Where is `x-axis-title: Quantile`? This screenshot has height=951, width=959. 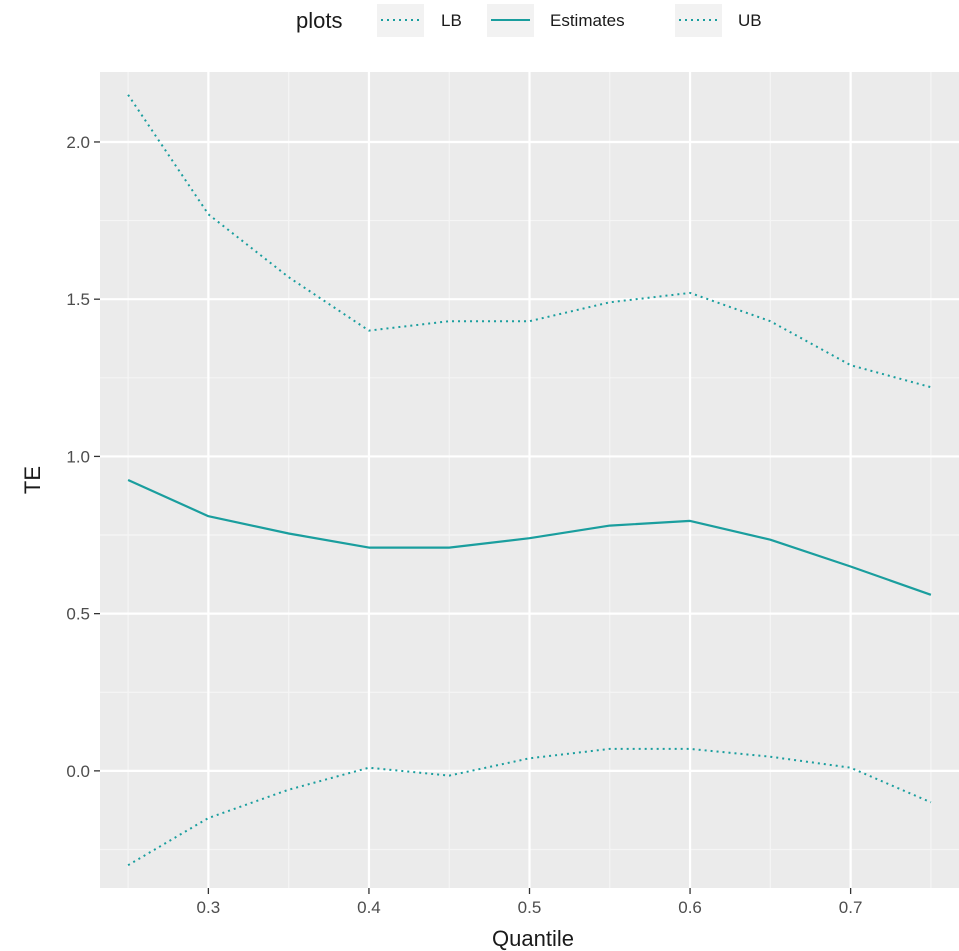 x-axis-title: Quantile is located at coordinates (533, 938).